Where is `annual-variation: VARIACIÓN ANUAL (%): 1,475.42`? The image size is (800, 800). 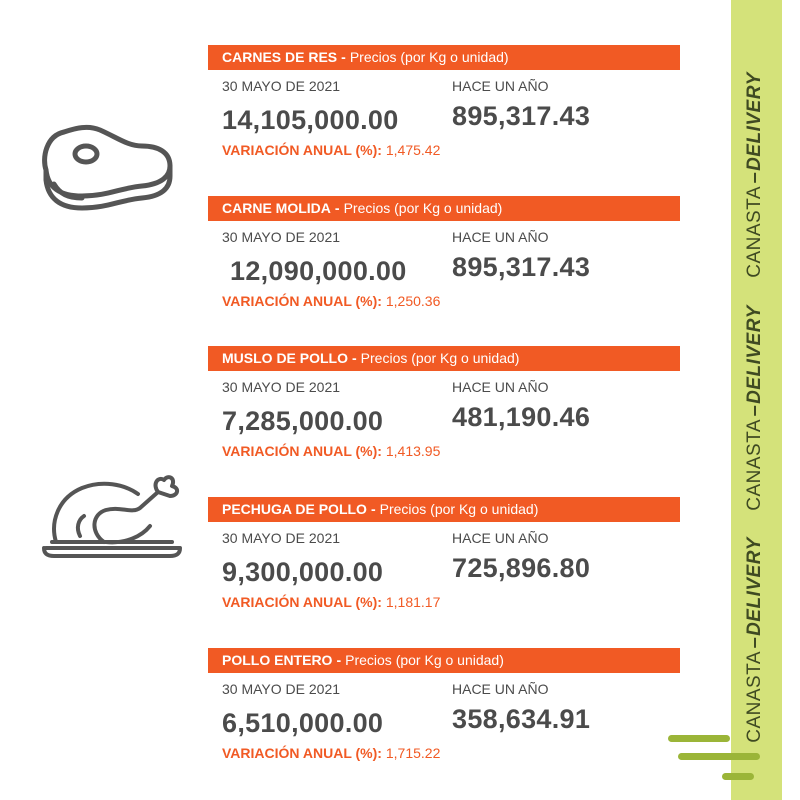
annual-variation: VARIACIÓN ANUAL (%): 1,475.42 is located at coordinates (331, 150).